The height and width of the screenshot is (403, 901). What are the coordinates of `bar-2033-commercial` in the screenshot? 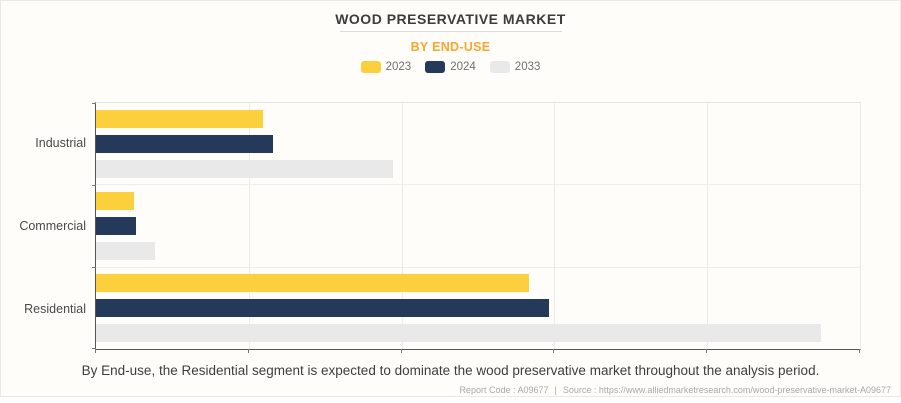 It's located at (125, 250).